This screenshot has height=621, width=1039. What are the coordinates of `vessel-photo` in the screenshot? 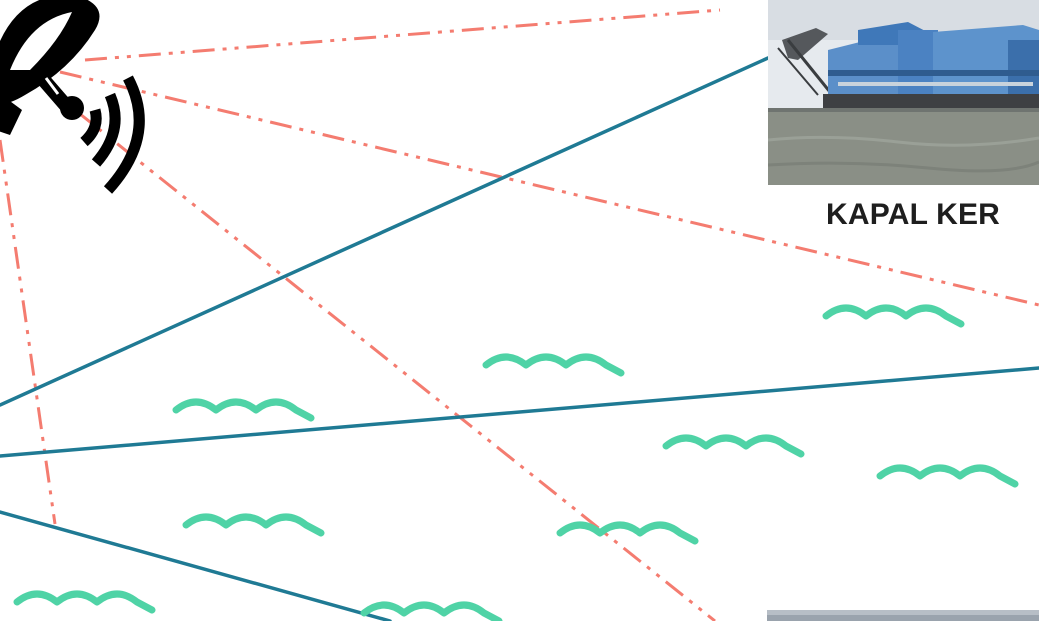 It's located at (903, 92).